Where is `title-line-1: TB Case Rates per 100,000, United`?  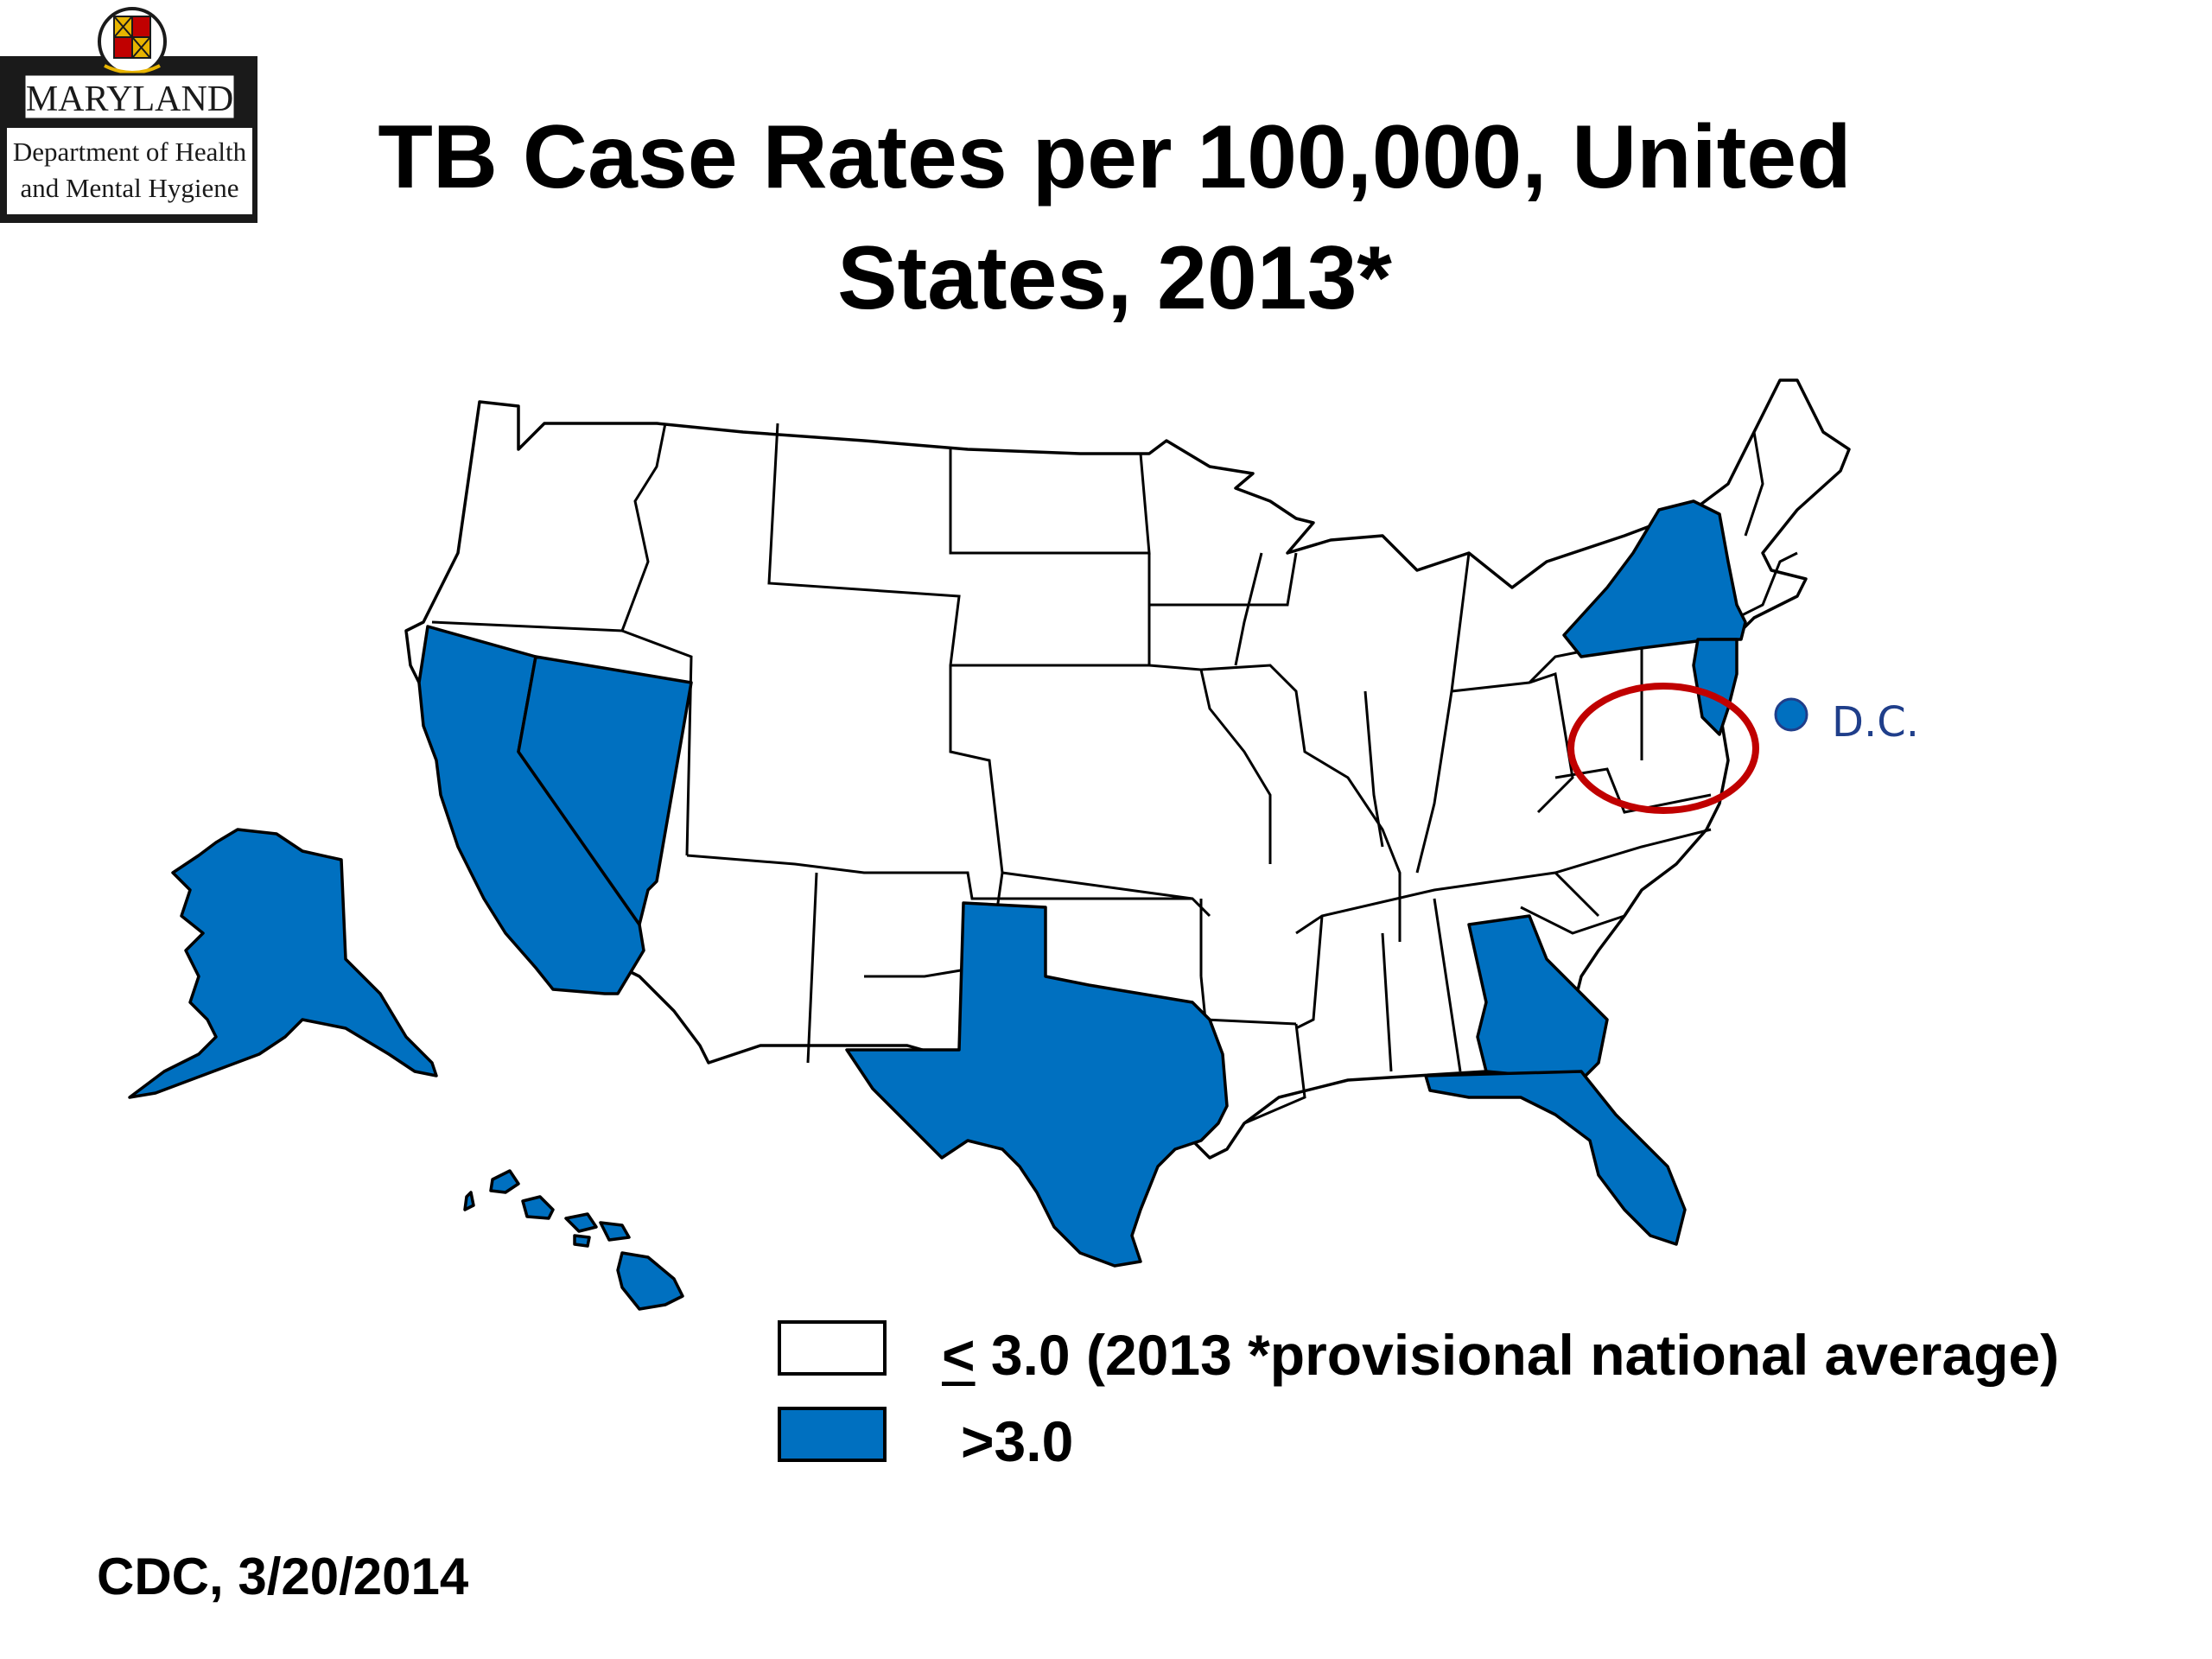
title-line-1: TB Case Rates per 100,000, United is located at coordinates (1115, 157).